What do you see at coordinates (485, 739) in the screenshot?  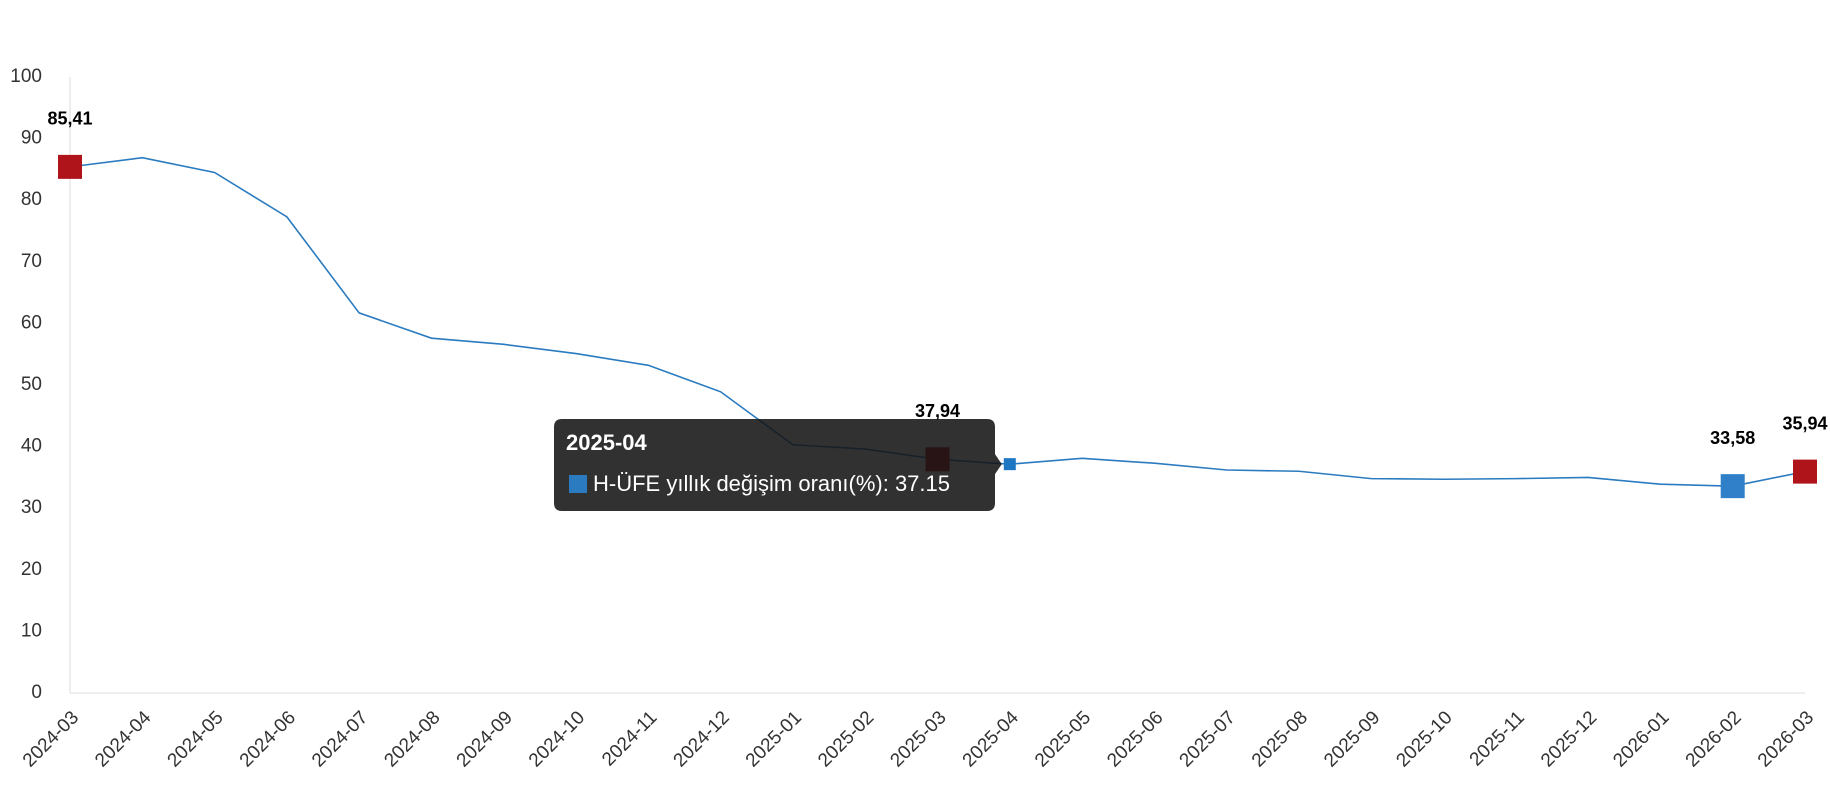 I see `x-tick-label: 2024-09` at bounding box center [485, 739].